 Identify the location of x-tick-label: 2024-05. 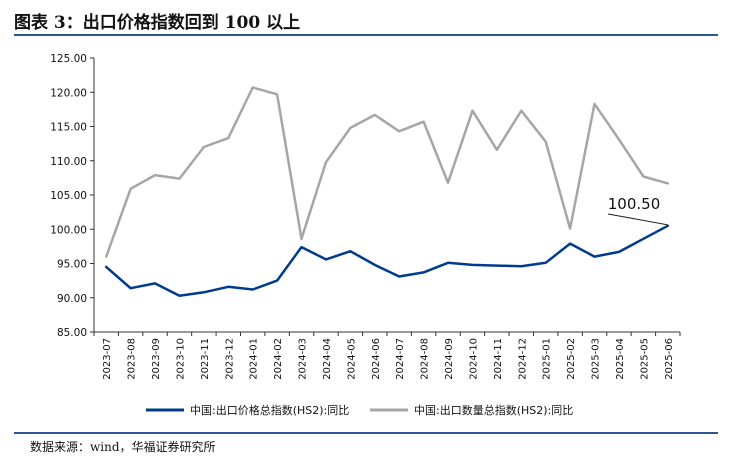
(351, 359).